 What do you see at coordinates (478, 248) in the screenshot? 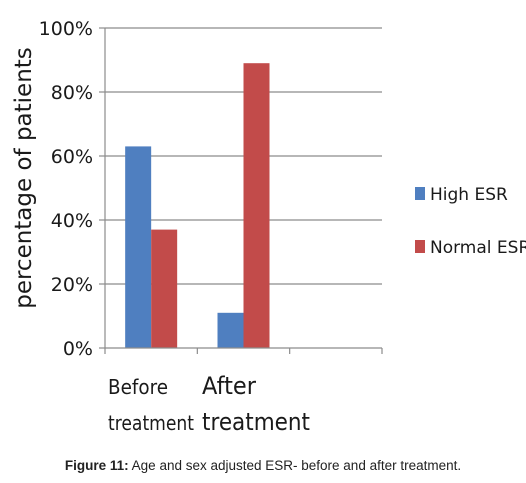
I see `legend-label: Normal ESR` at bounding box center [478, 248].